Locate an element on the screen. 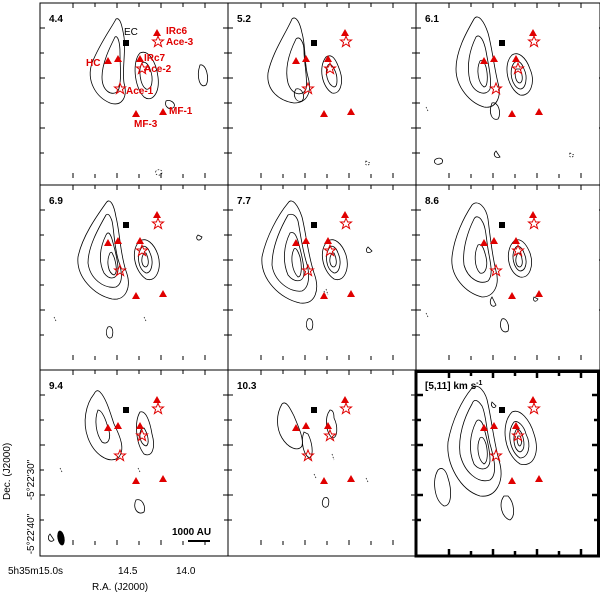 The width and height of the screenshot is (600, 594). x-tick-label-3: 14.0 is located at coordinates (186, 571).